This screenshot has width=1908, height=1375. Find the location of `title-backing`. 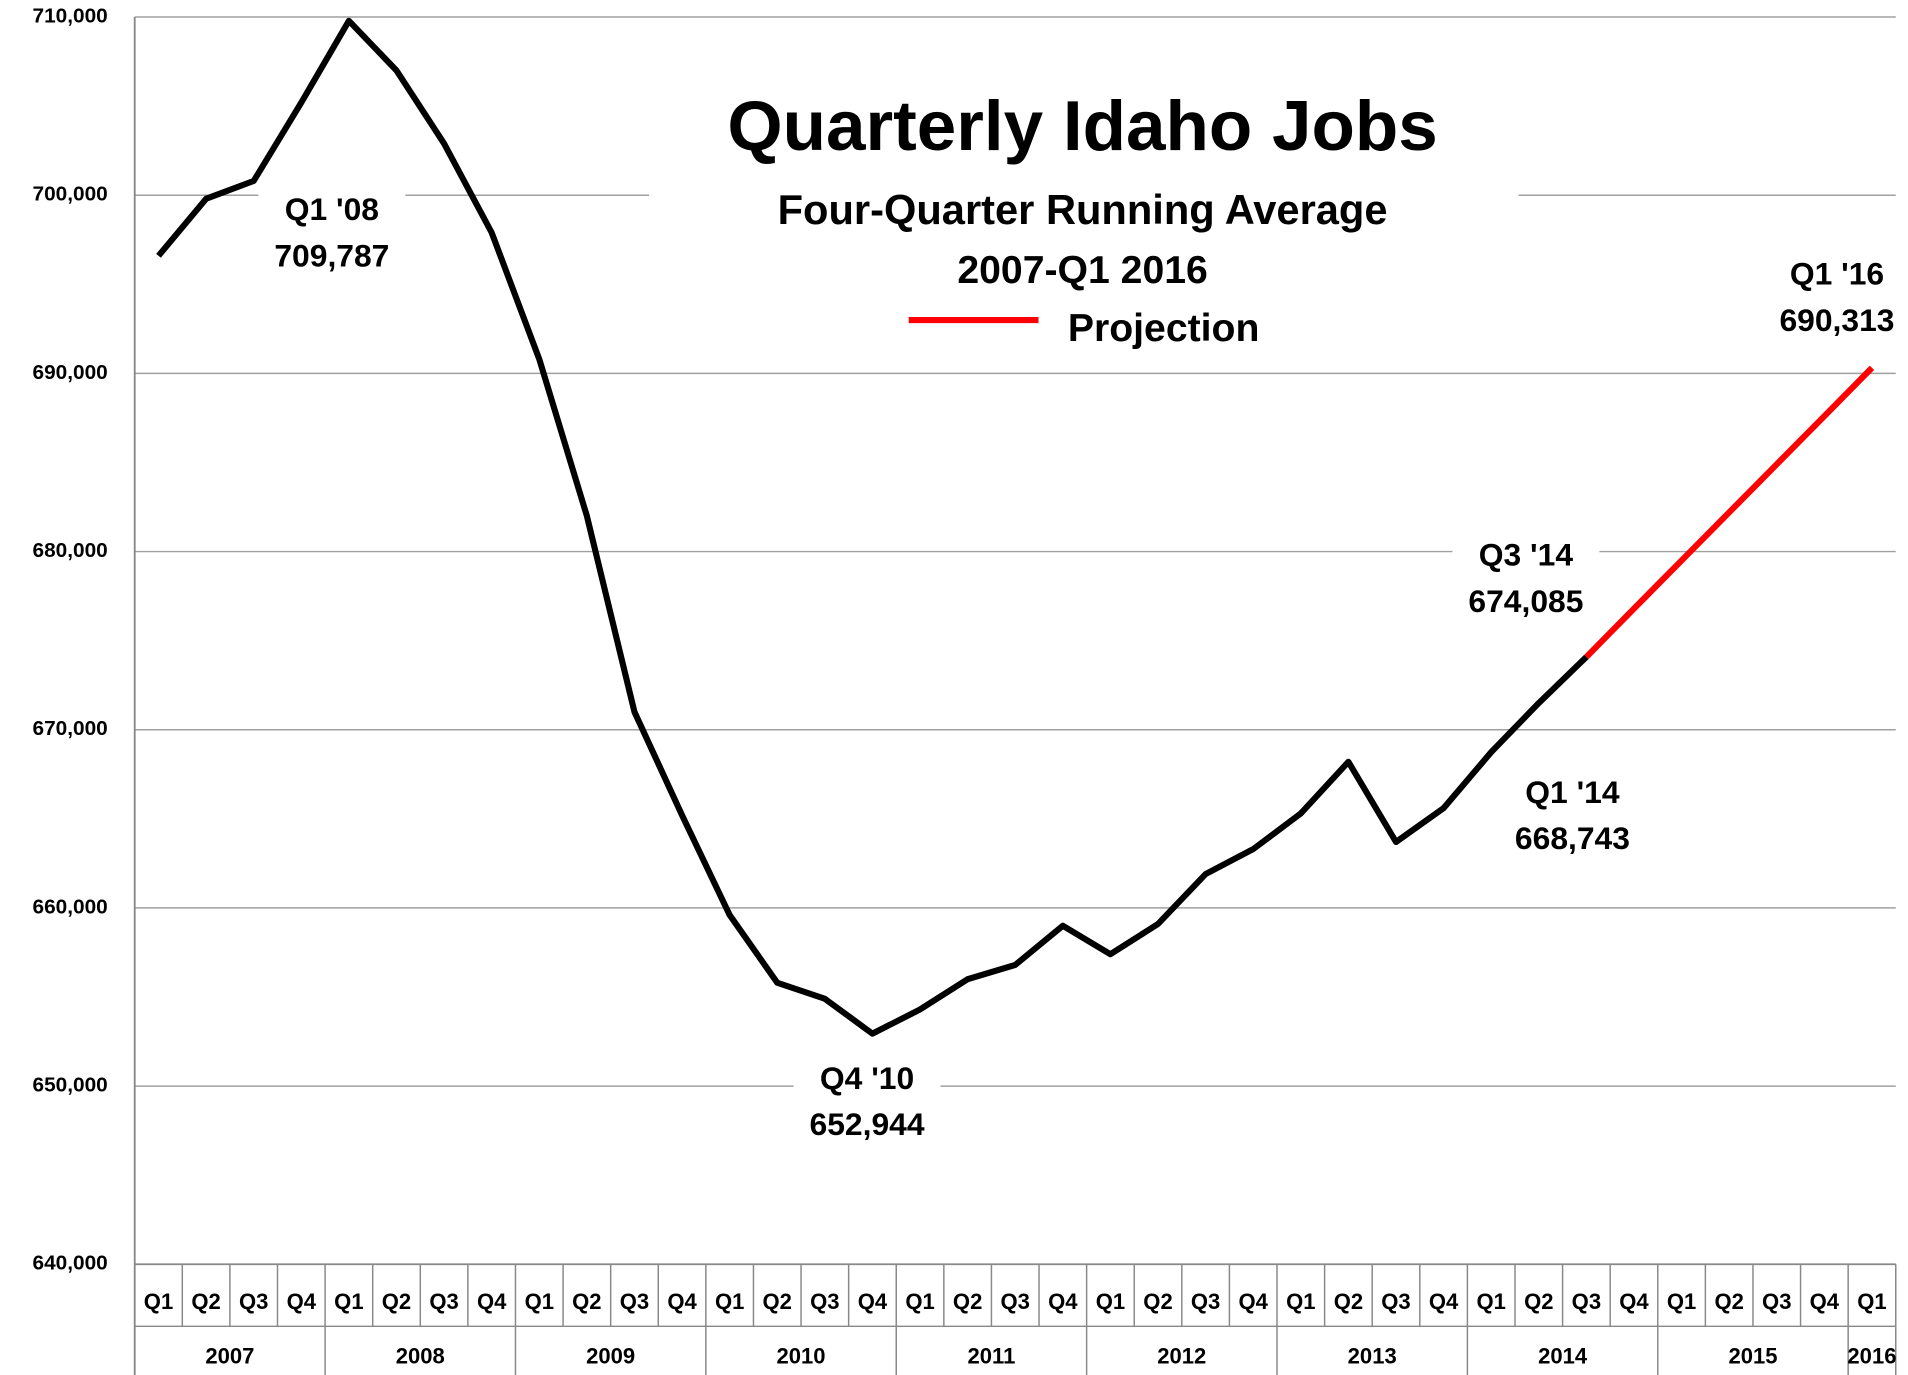

title-backing is located at coordinates (1084, 228).